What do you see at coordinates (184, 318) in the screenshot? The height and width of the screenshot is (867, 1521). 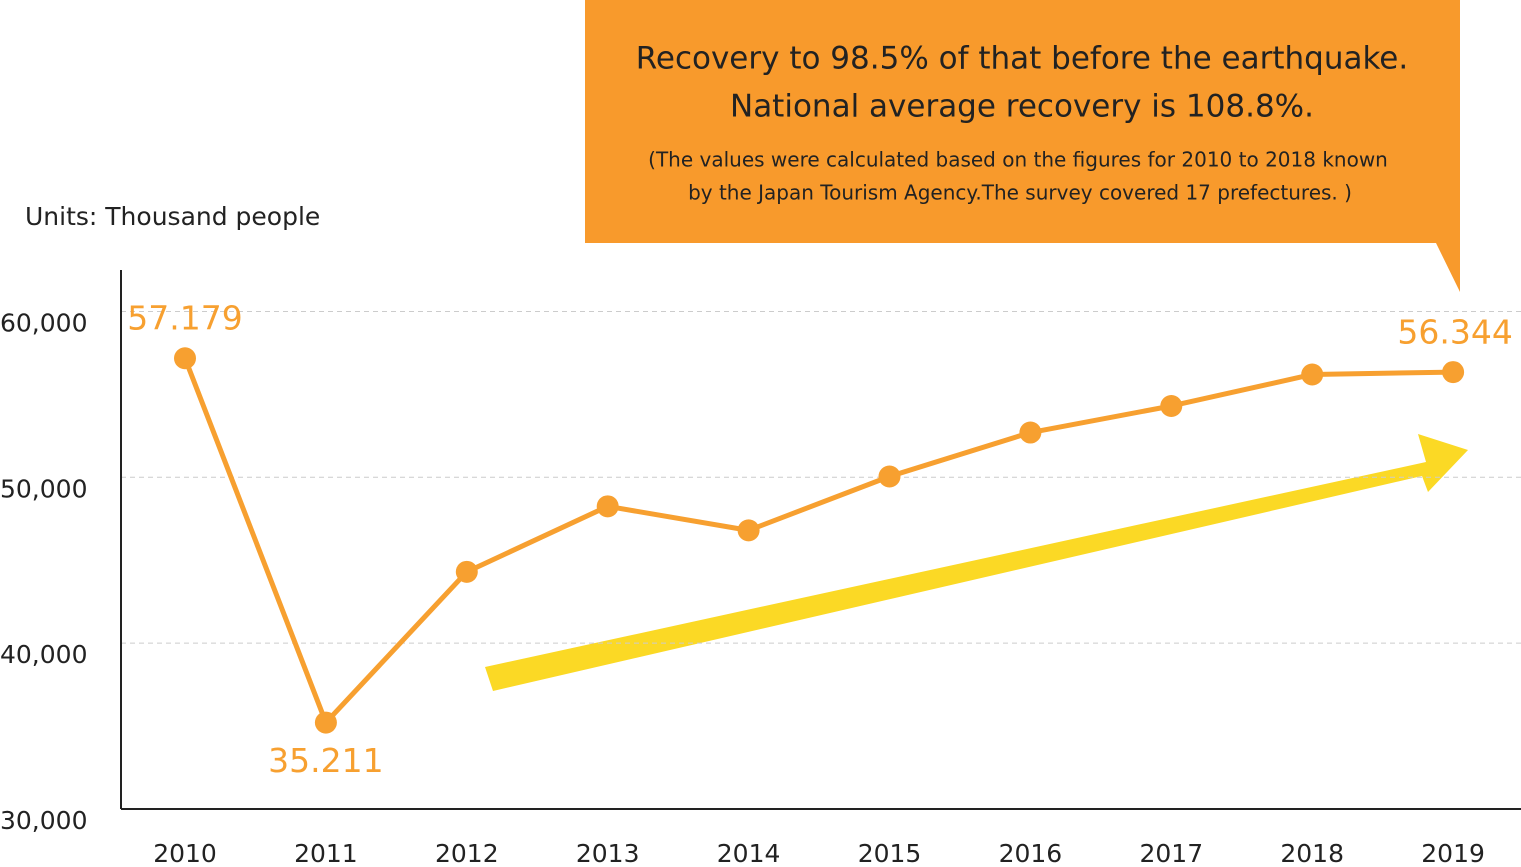 I see `value-label: 57.179` at bounding box center [184, 318].